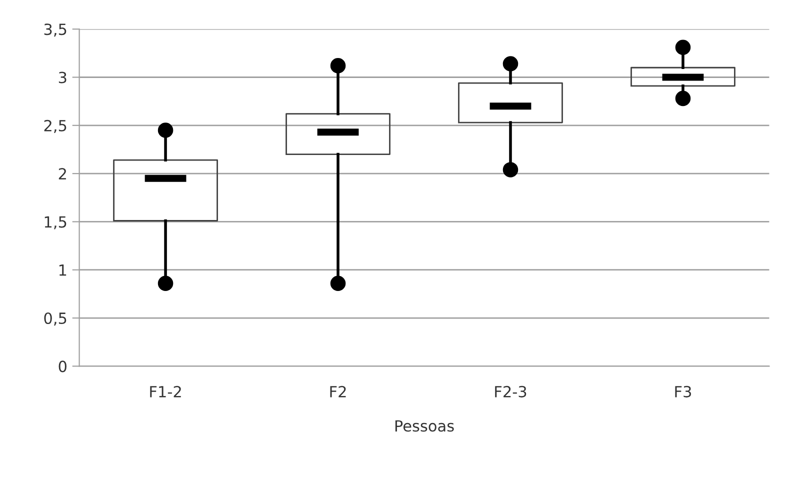 This screenshot has width=793, height=485. What do you see at coordinates (510, 392) in the screenshot?
I see `x-tick-label: F2-3` at bounding box center [510, 392].